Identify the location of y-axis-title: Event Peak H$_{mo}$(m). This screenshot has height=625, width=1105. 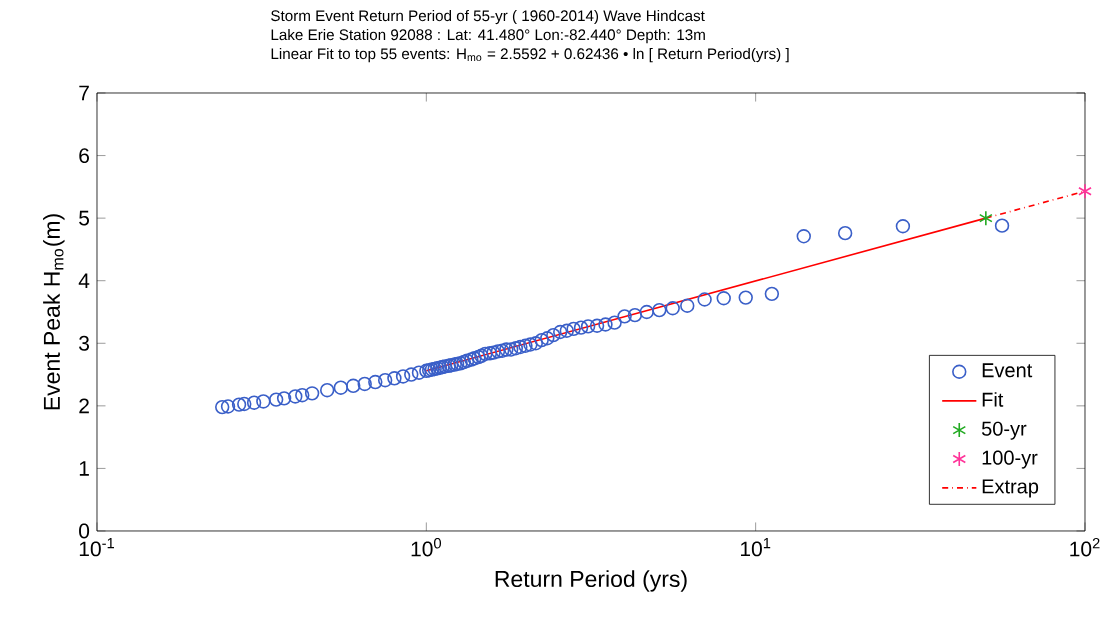
(54, 312).